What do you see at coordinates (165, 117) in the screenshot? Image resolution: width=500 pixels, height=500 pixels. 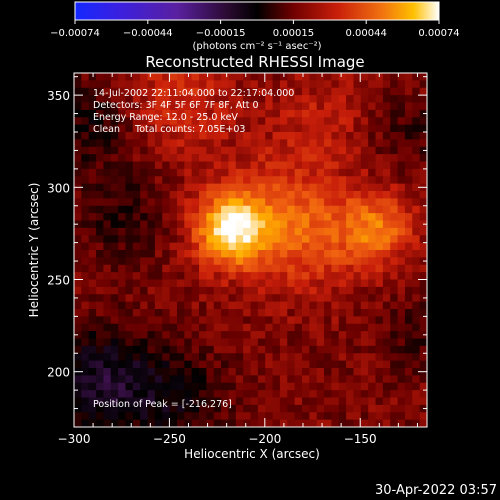 I see `annotation-energy: Energy Range: 12.0 - 25.0 keV` at bounding box center [165, 117].